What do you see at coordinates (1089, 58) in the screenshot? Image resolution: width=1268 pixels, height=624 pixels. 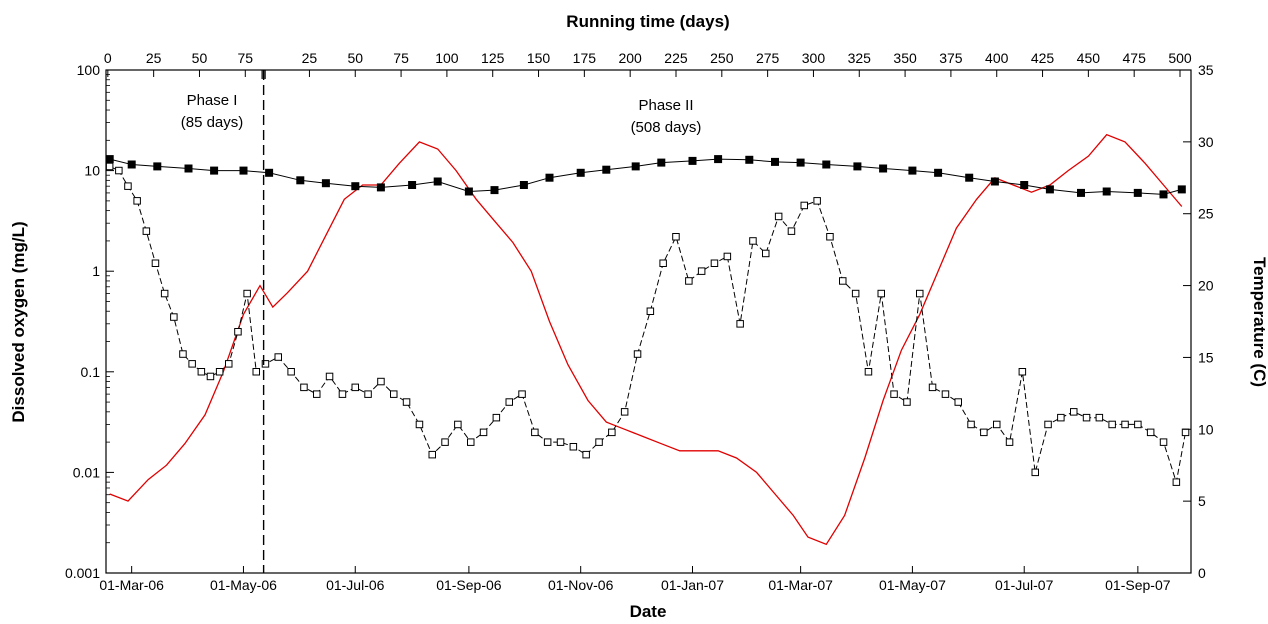 I see `running-time-tick-label: 450` at bounding box center [1089, 58].